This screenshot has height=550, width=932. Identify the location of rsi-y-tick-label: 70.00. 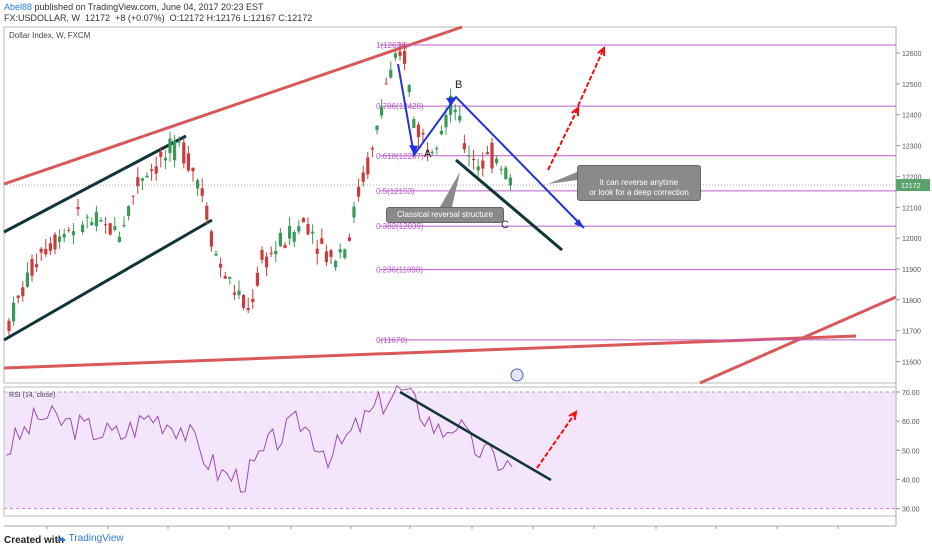
(911, 393).